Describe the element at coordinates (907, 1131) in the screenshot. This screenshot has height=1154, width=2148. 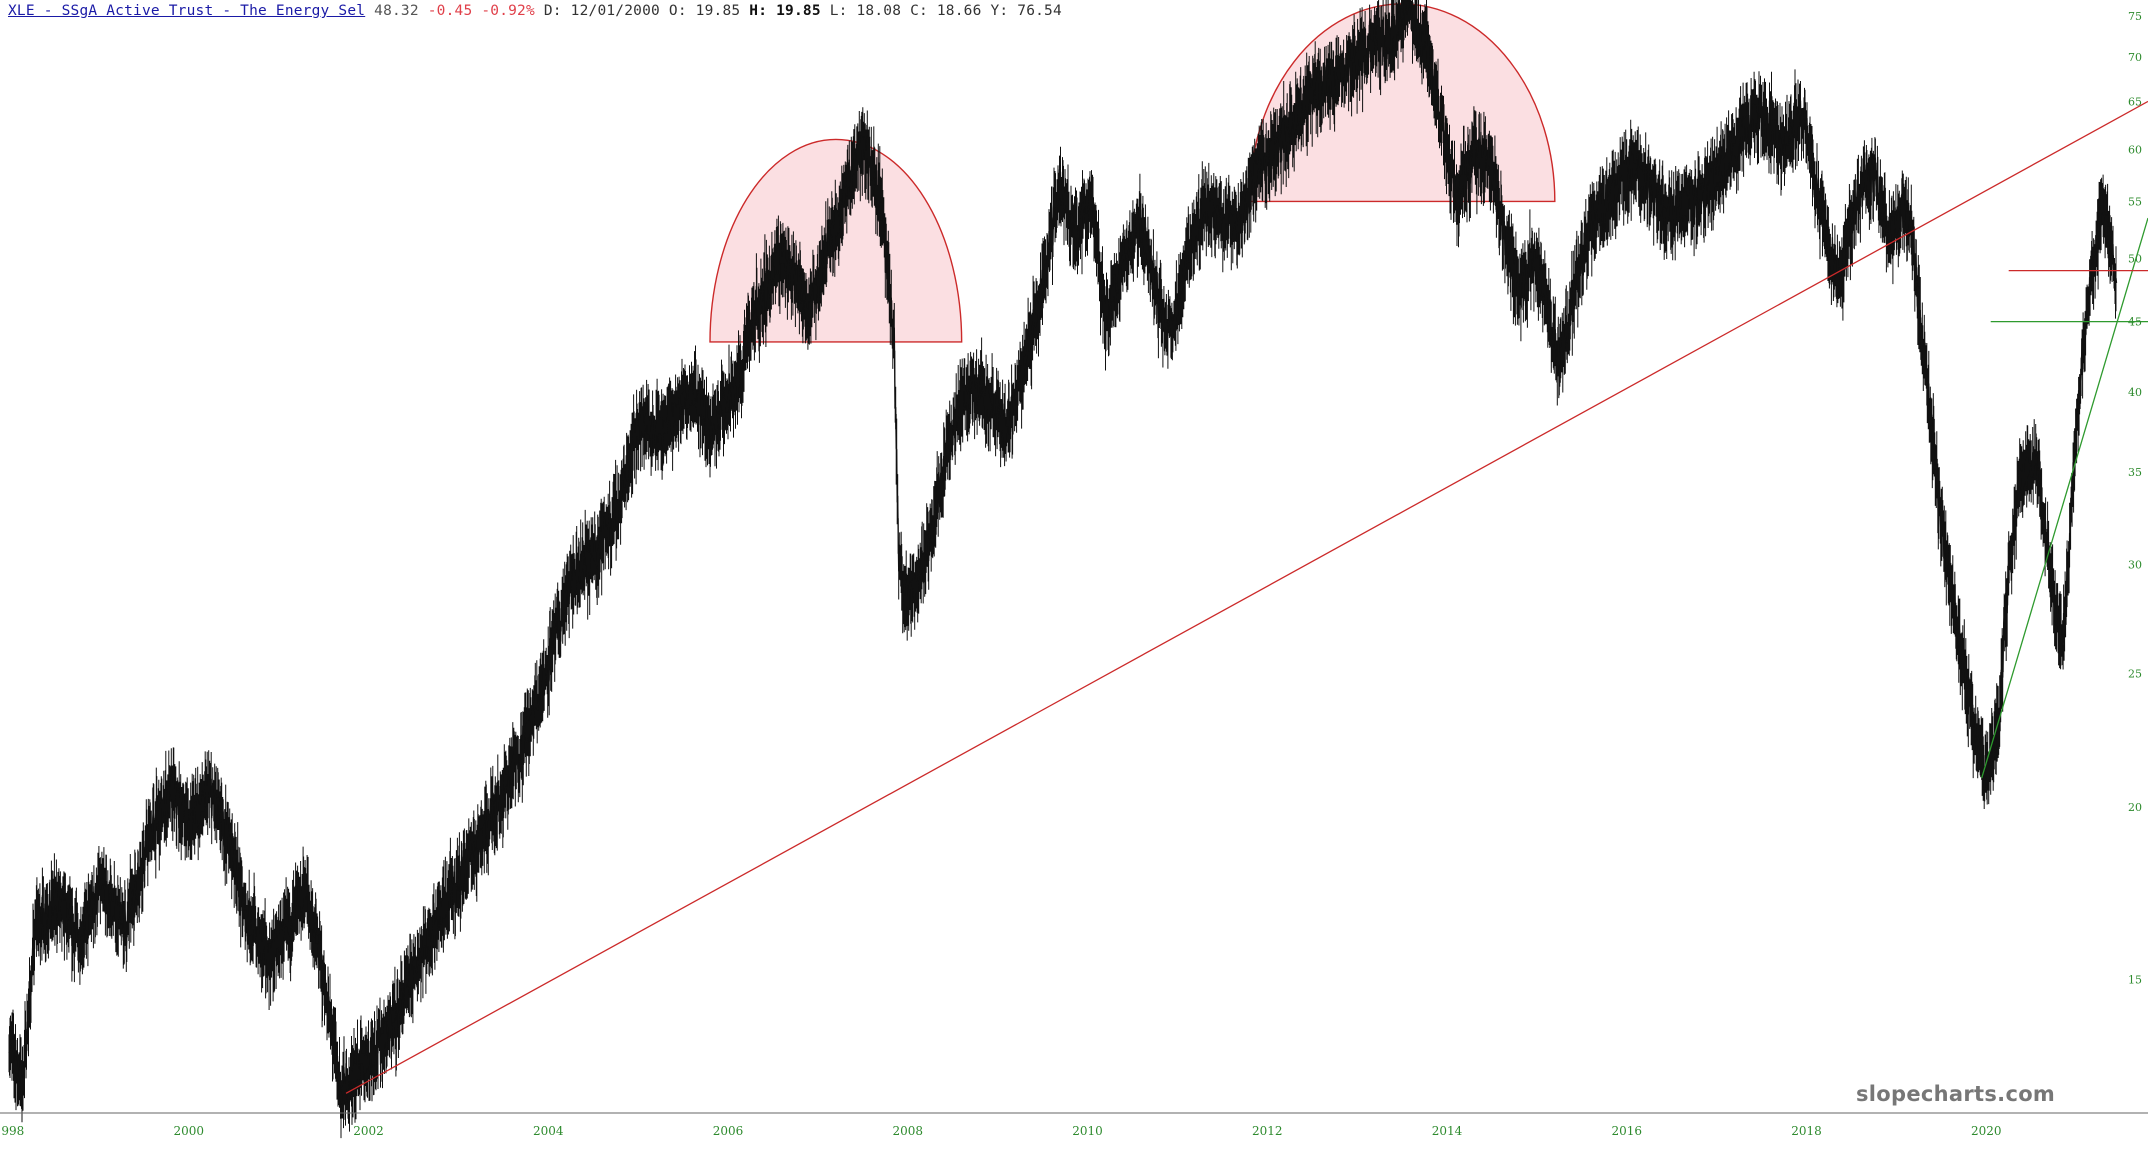
I see `x-tick-label: 2008` at that location.